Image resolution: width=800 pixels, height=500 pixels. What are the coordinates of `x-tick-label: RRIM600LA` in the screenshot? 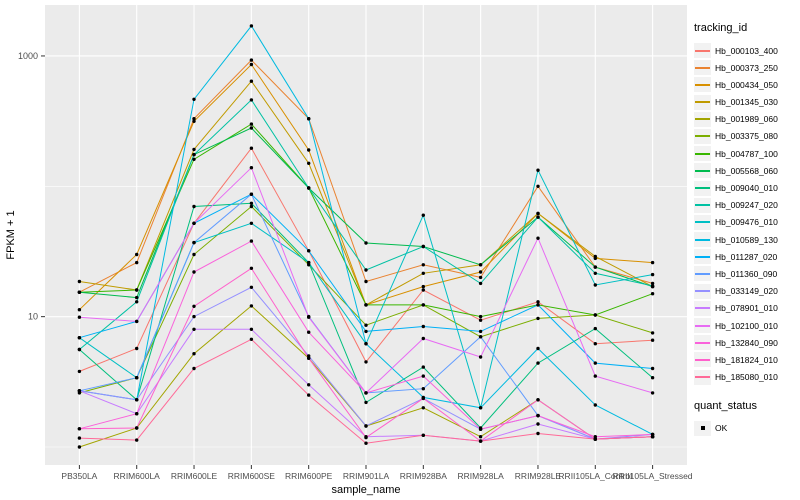 It's located at (137, 476).